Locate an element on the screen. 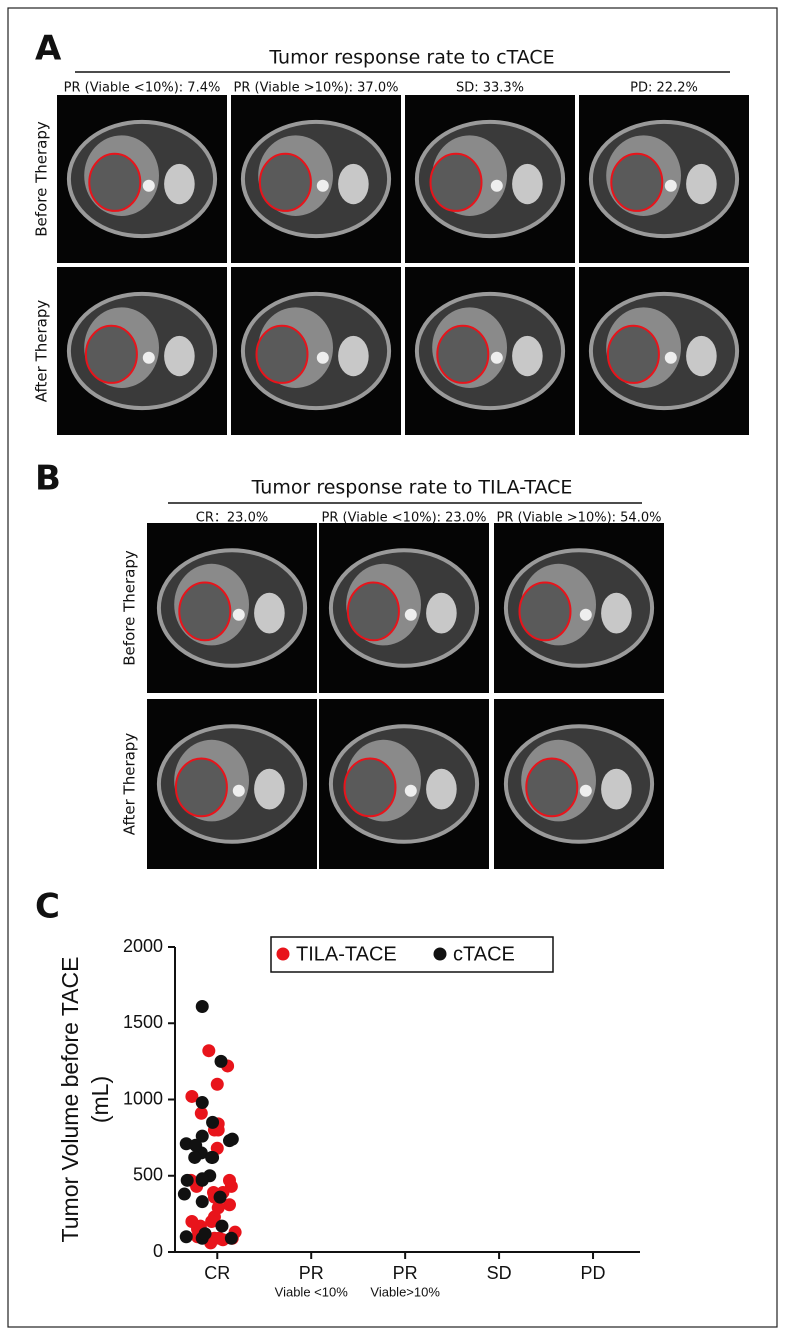 Image resolution: width=785 pixels, height=1335 pixels. y-tick-label: 1000 is located at coordinates (143, 1098).